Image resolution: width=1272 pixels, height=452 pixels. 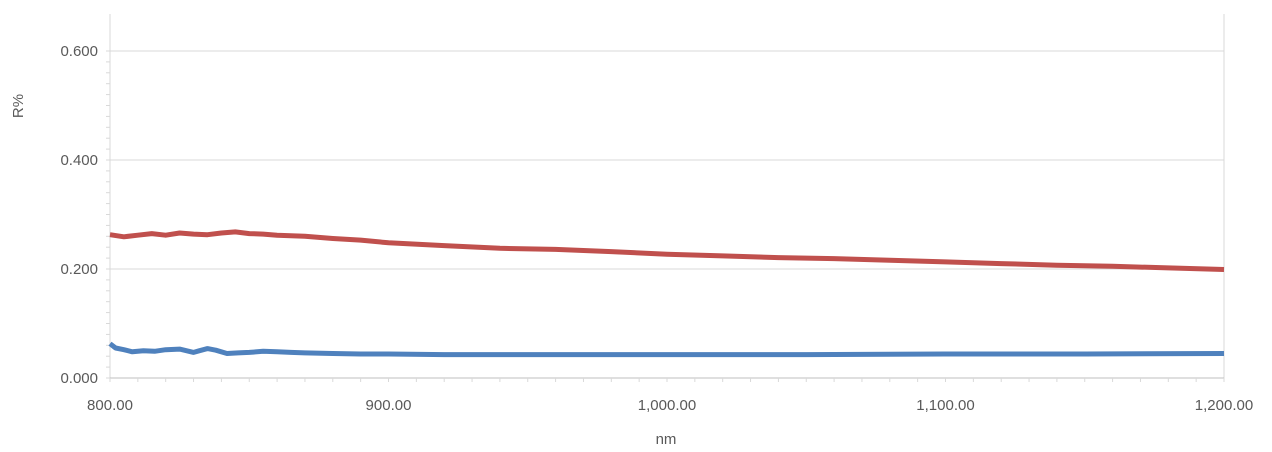 What do you see at coordinates (79, 378) in the screenshot?
I see `y-tick-label: 0.000` at bounding box center [79, 378].